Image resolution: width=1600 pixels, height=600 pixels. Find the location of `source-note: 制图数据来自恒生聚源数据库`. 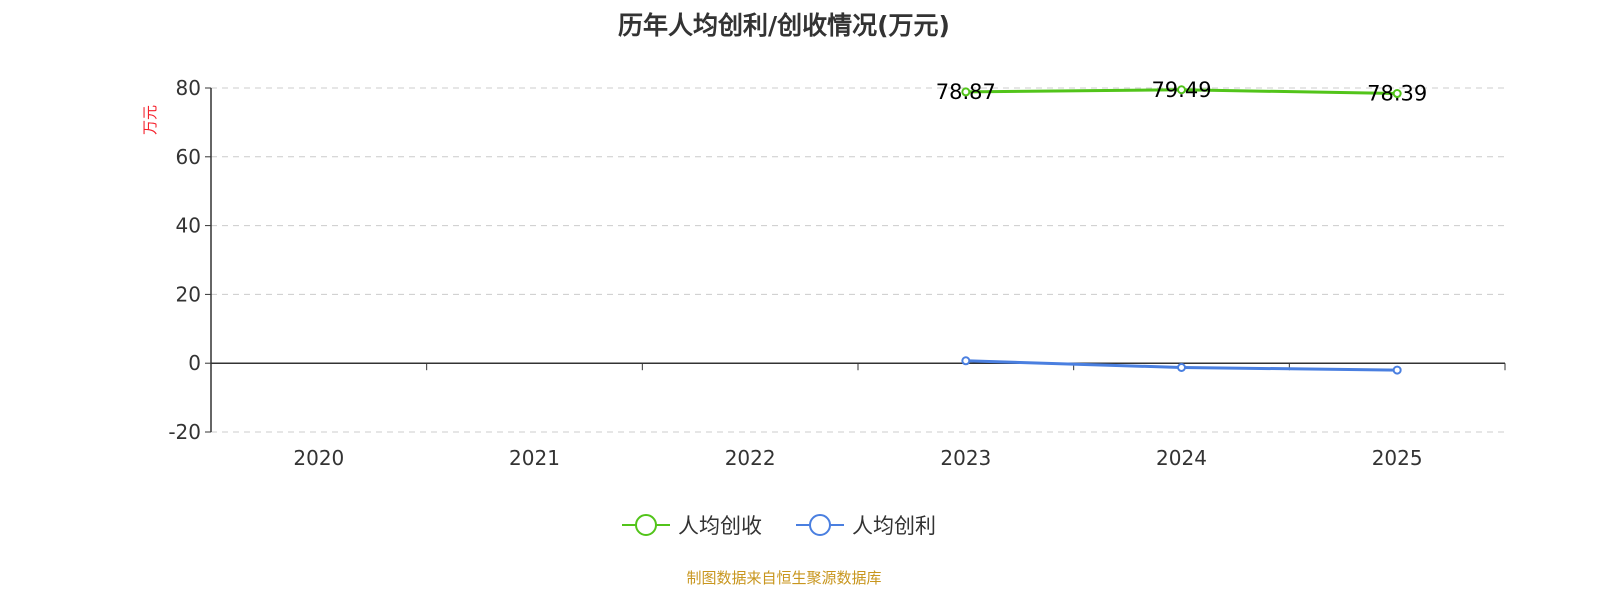

source-note: 制图数据来自恒生聚源数据库 is located at coordinates (784, 578).